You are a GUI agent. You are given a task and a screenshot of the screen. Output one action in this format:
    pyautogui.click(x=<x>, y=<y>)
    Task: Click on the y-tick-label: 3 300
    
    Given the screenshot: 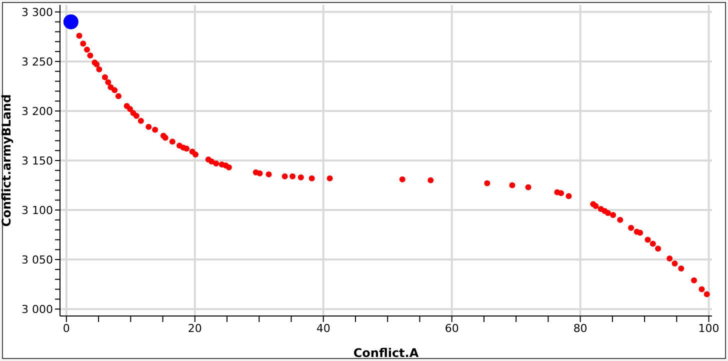 What is the action you would take?
    pyautogui.click(x=37, y=12)
    